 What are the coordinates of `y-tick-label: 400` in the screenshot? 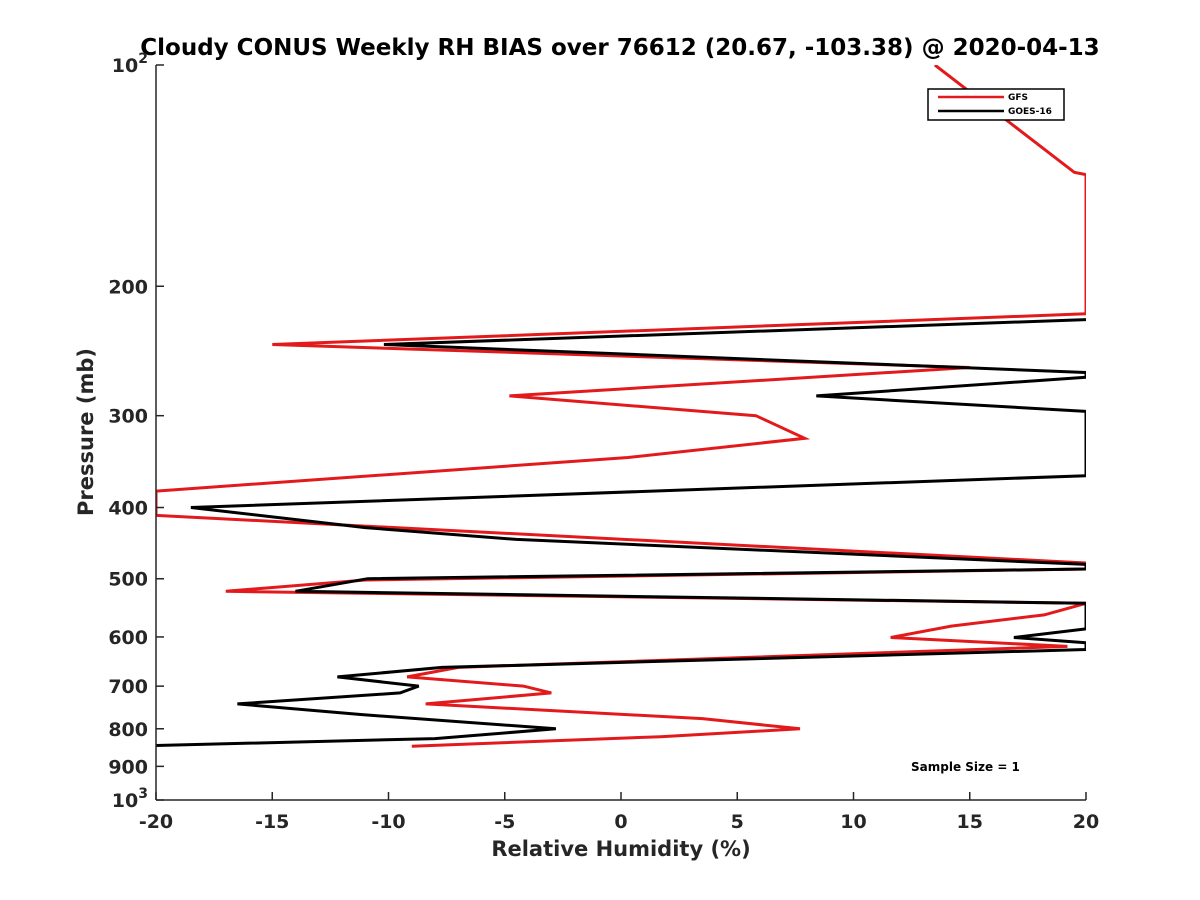 It's located at (128, 509).